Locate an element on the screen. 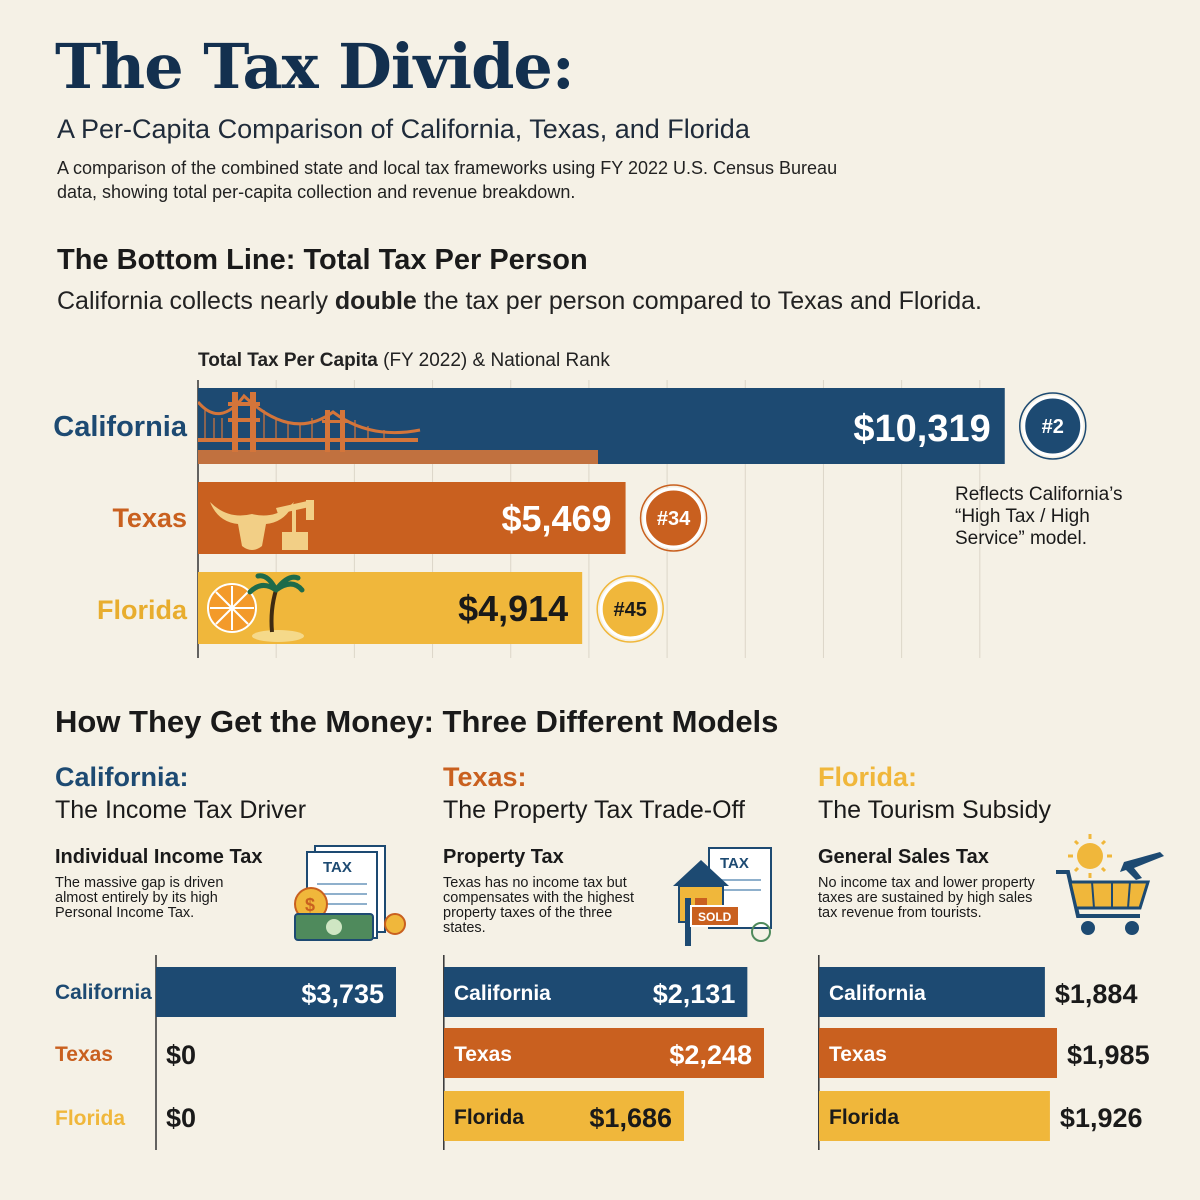 Image resolution: width=1200 pixels, height=1200 pixels. col-fl-model: The Tourism Subsidy is located at coordinates (934, 810).